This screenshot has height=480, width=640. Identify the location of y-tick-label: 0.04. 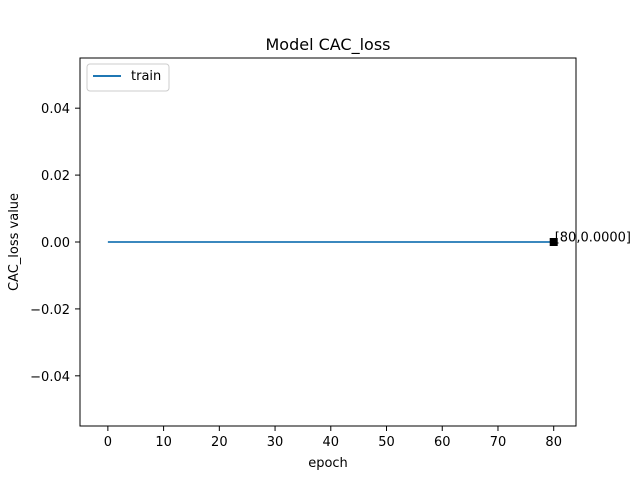
(55, 109).